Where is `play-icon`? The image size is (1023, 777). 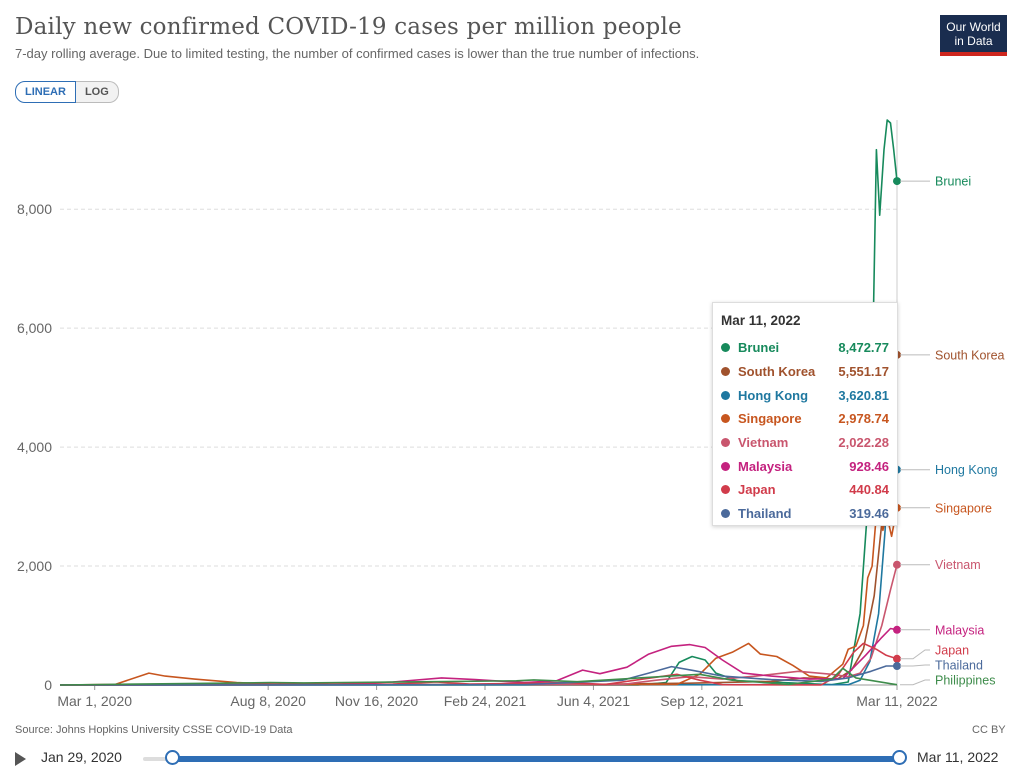
play-icon is located at coordinates (20, 759).